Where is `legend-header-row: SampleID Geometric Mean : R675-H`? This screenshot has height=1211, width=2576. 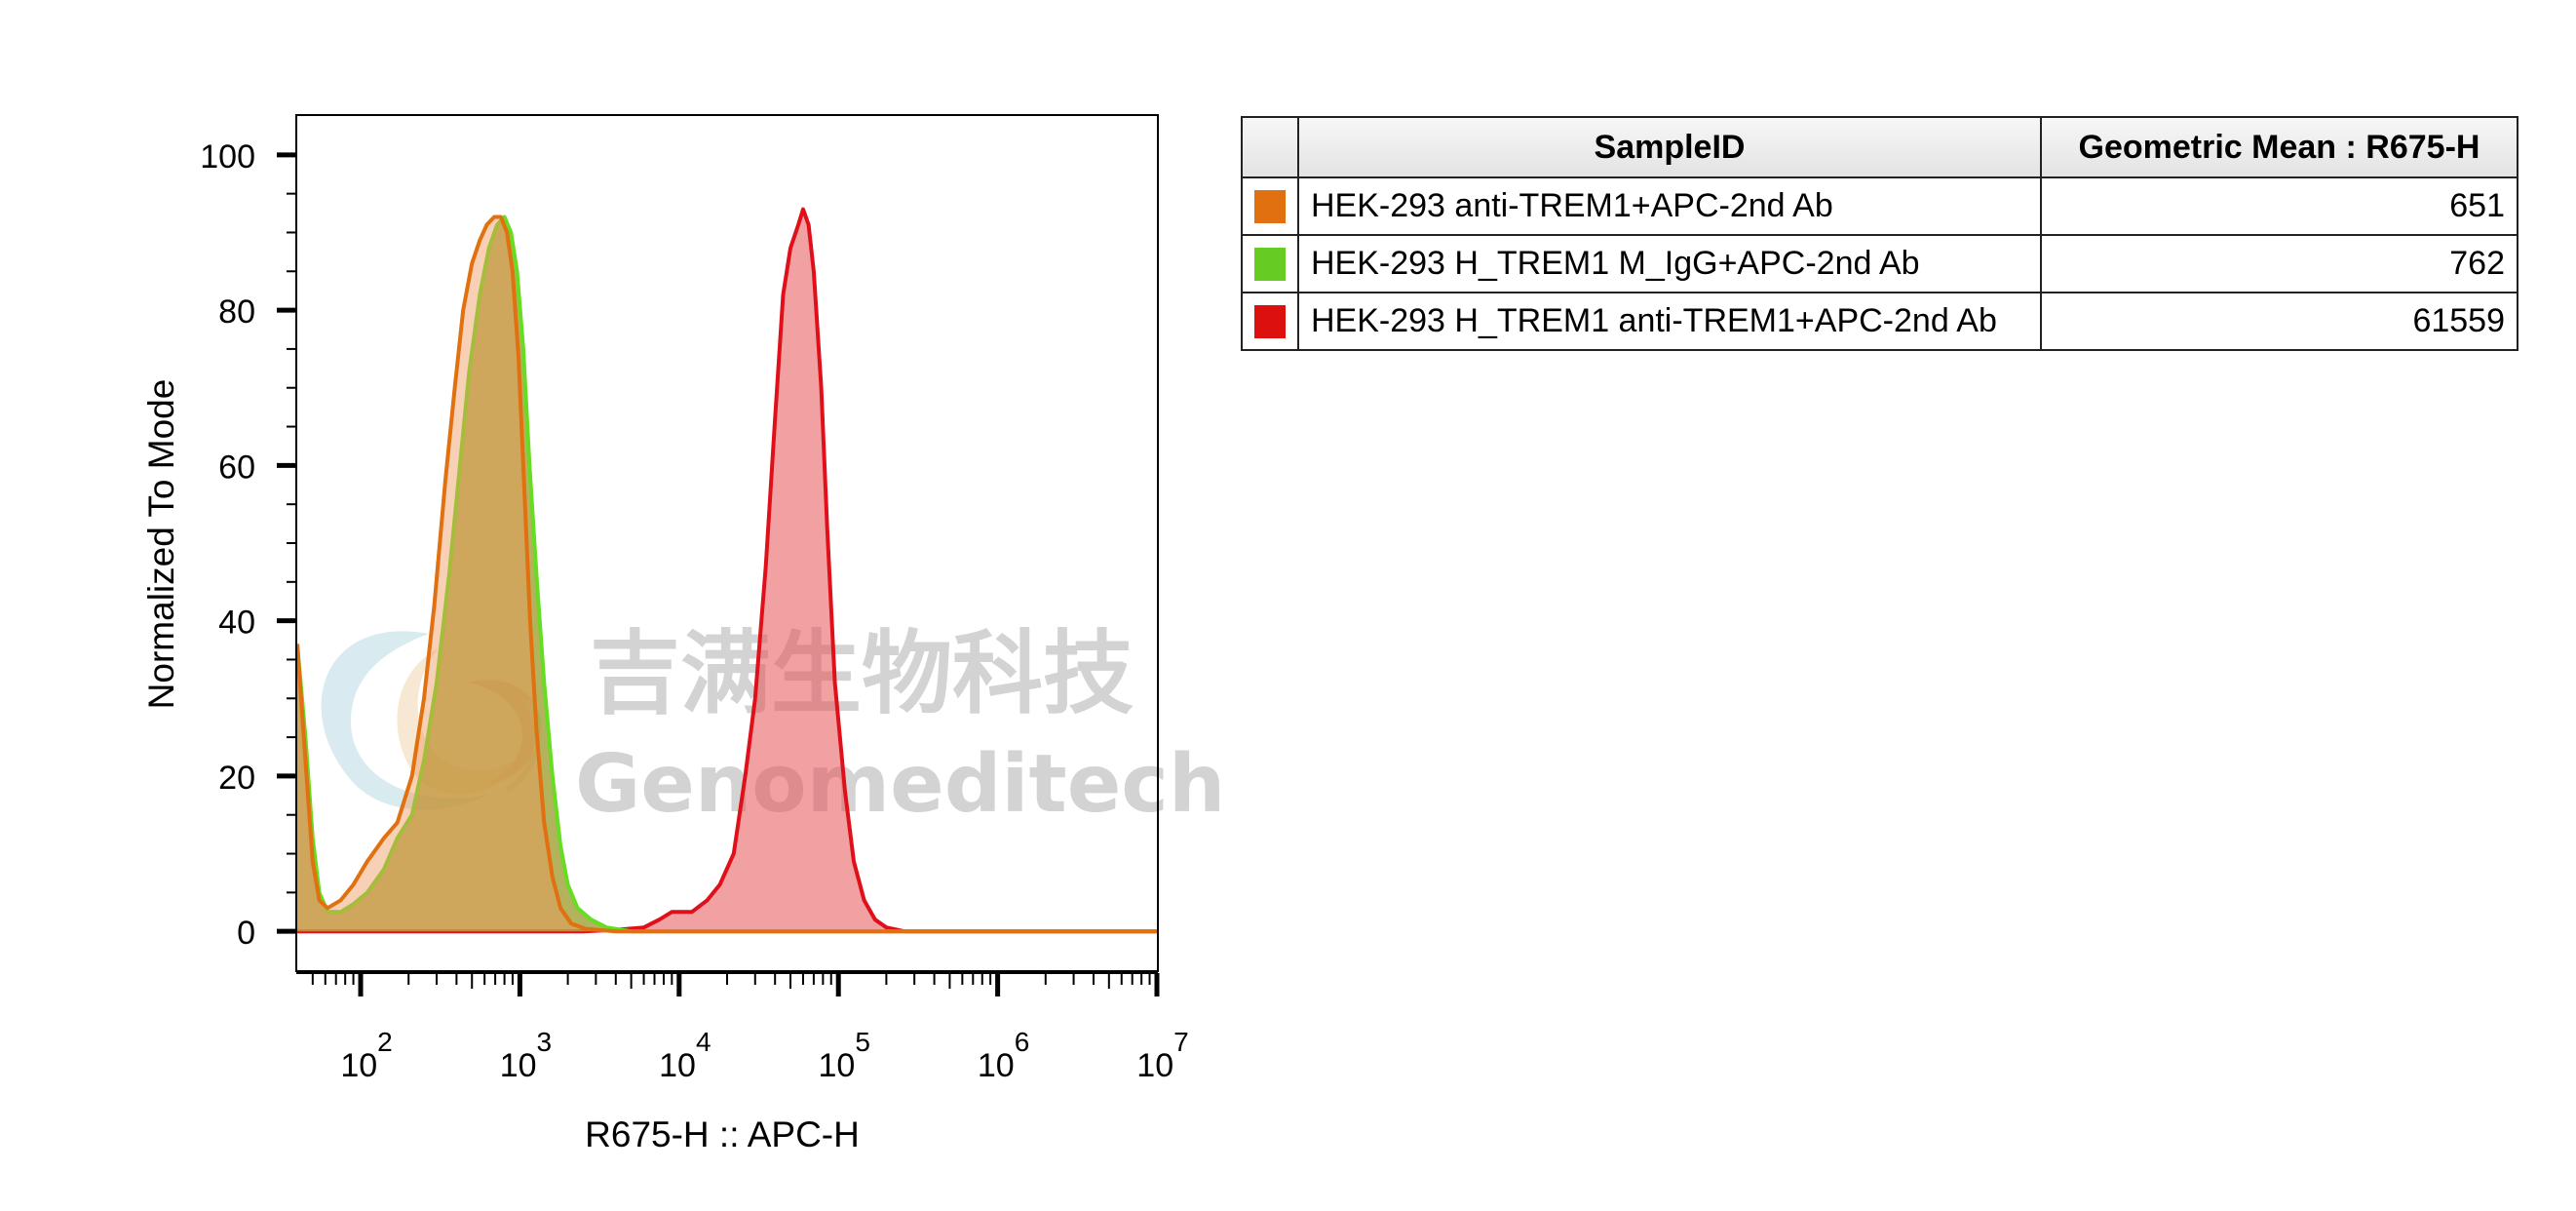 legend-header-row: SampleID Geometric Mean : R675-H is located at coordinates (1879, 147).